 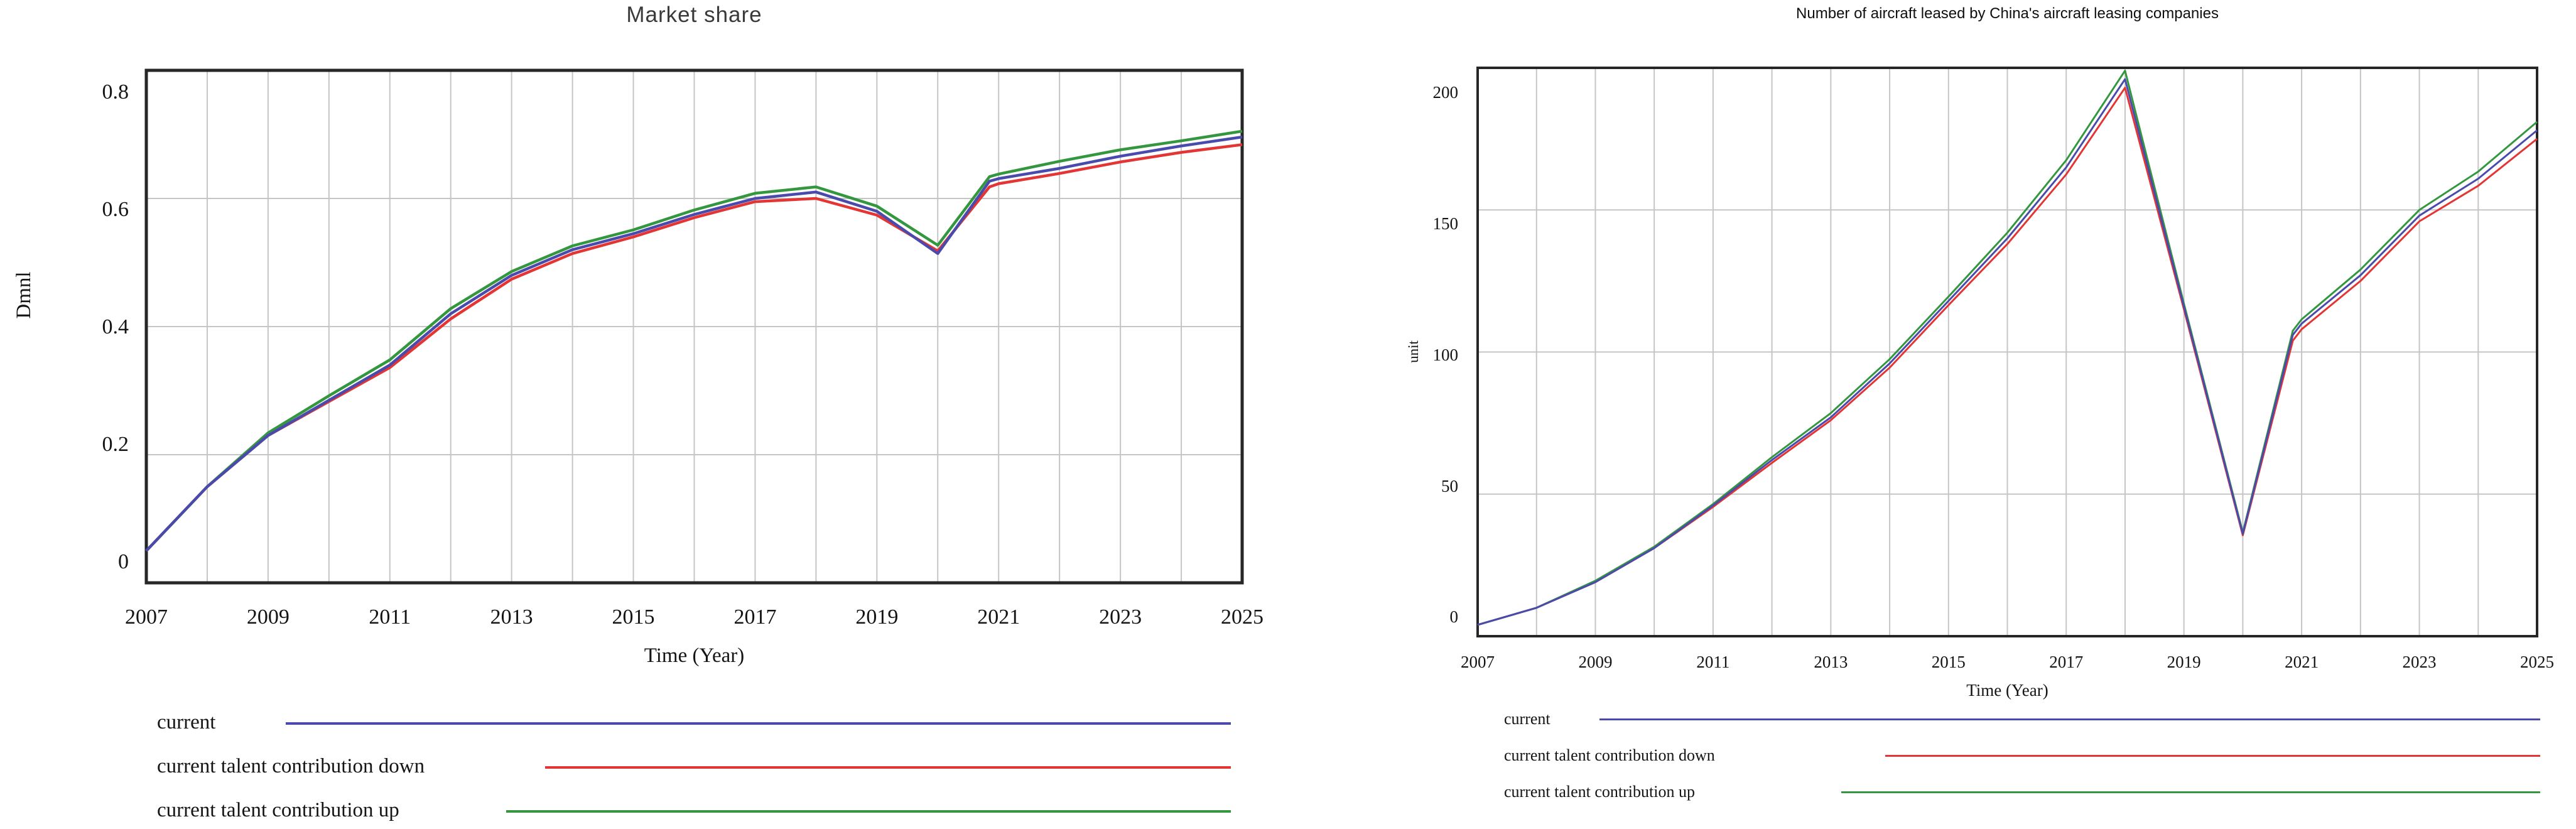 What do you see at coordinates (116, 210) in the screenshot?
I see `y-tick-label: 0.6` at bounding box center [116, 210].